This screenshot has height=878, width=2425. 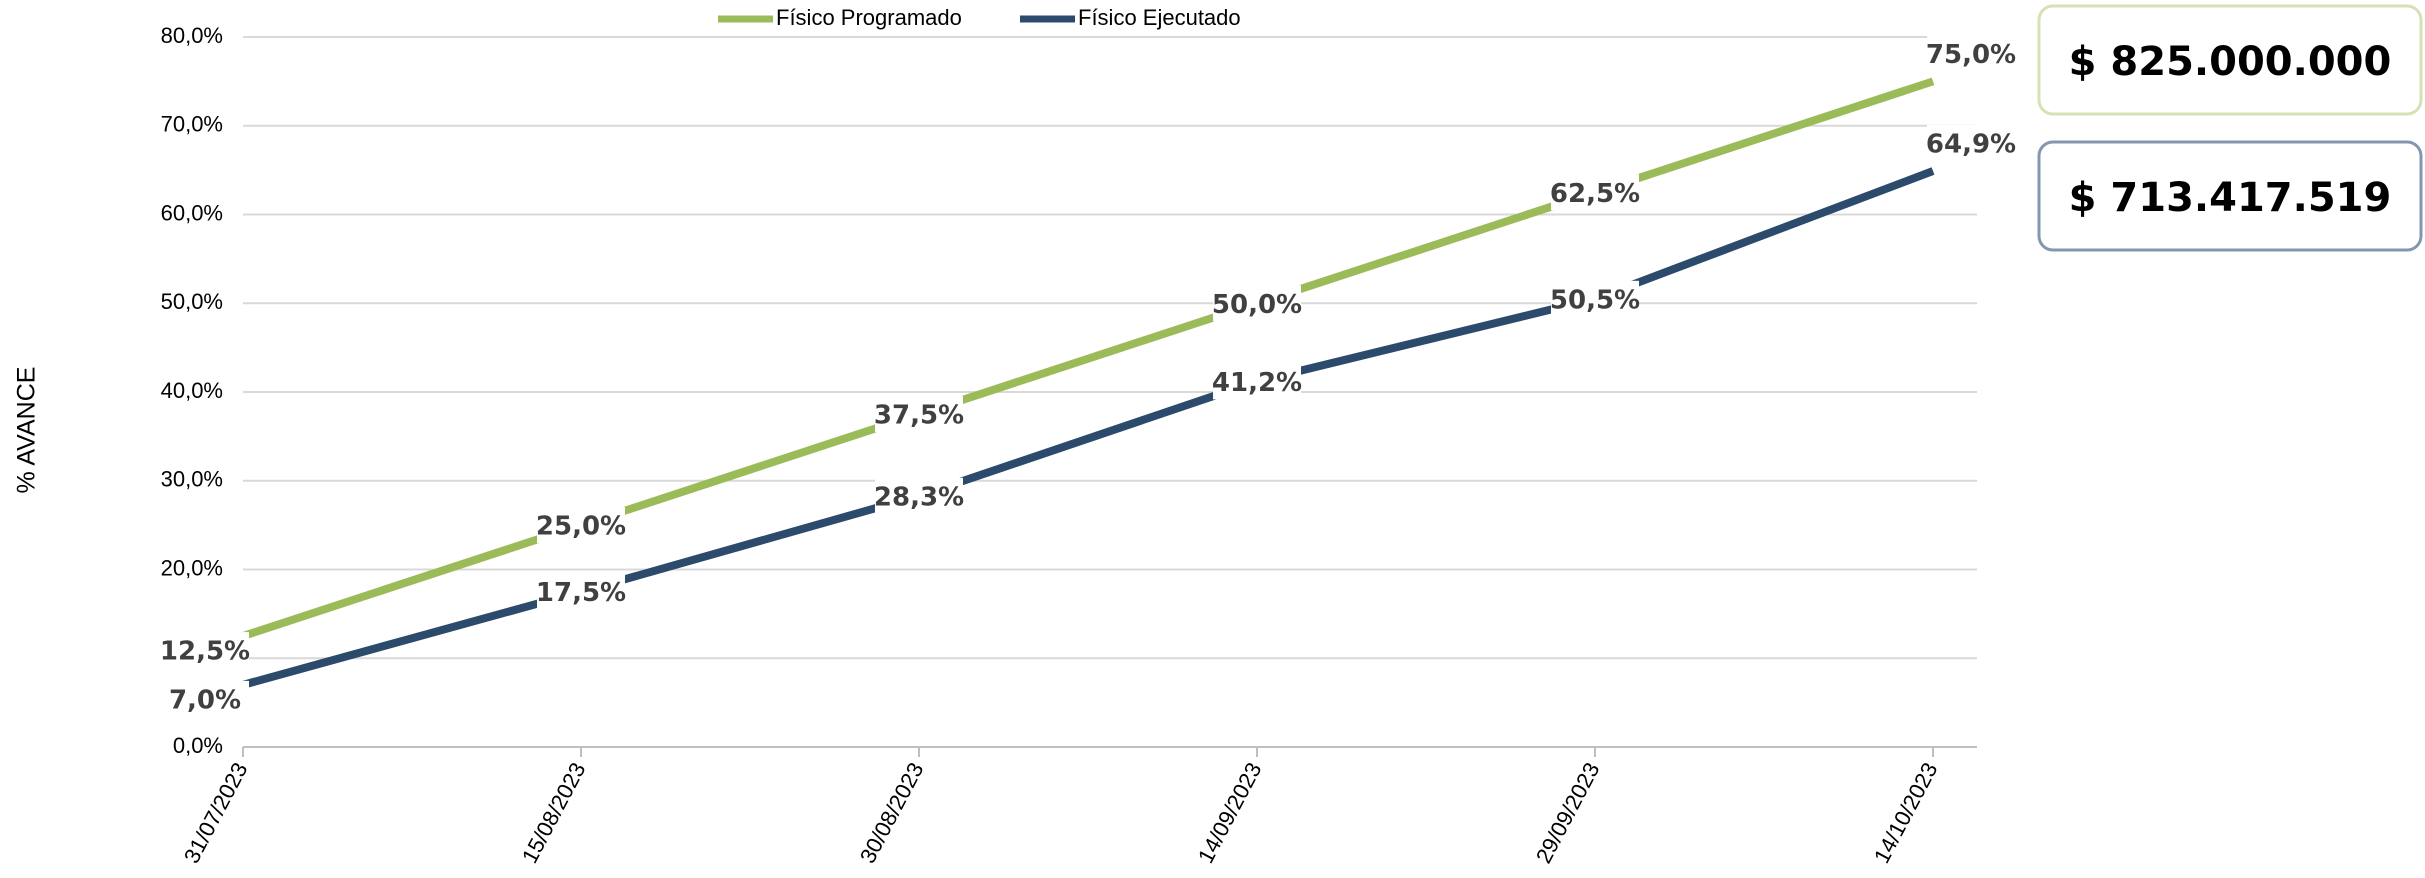 What do you see at coordinates (192, 124) in the screenshot?
I see `y-tick-label: 70,0%` at bounding box center [192, 124].